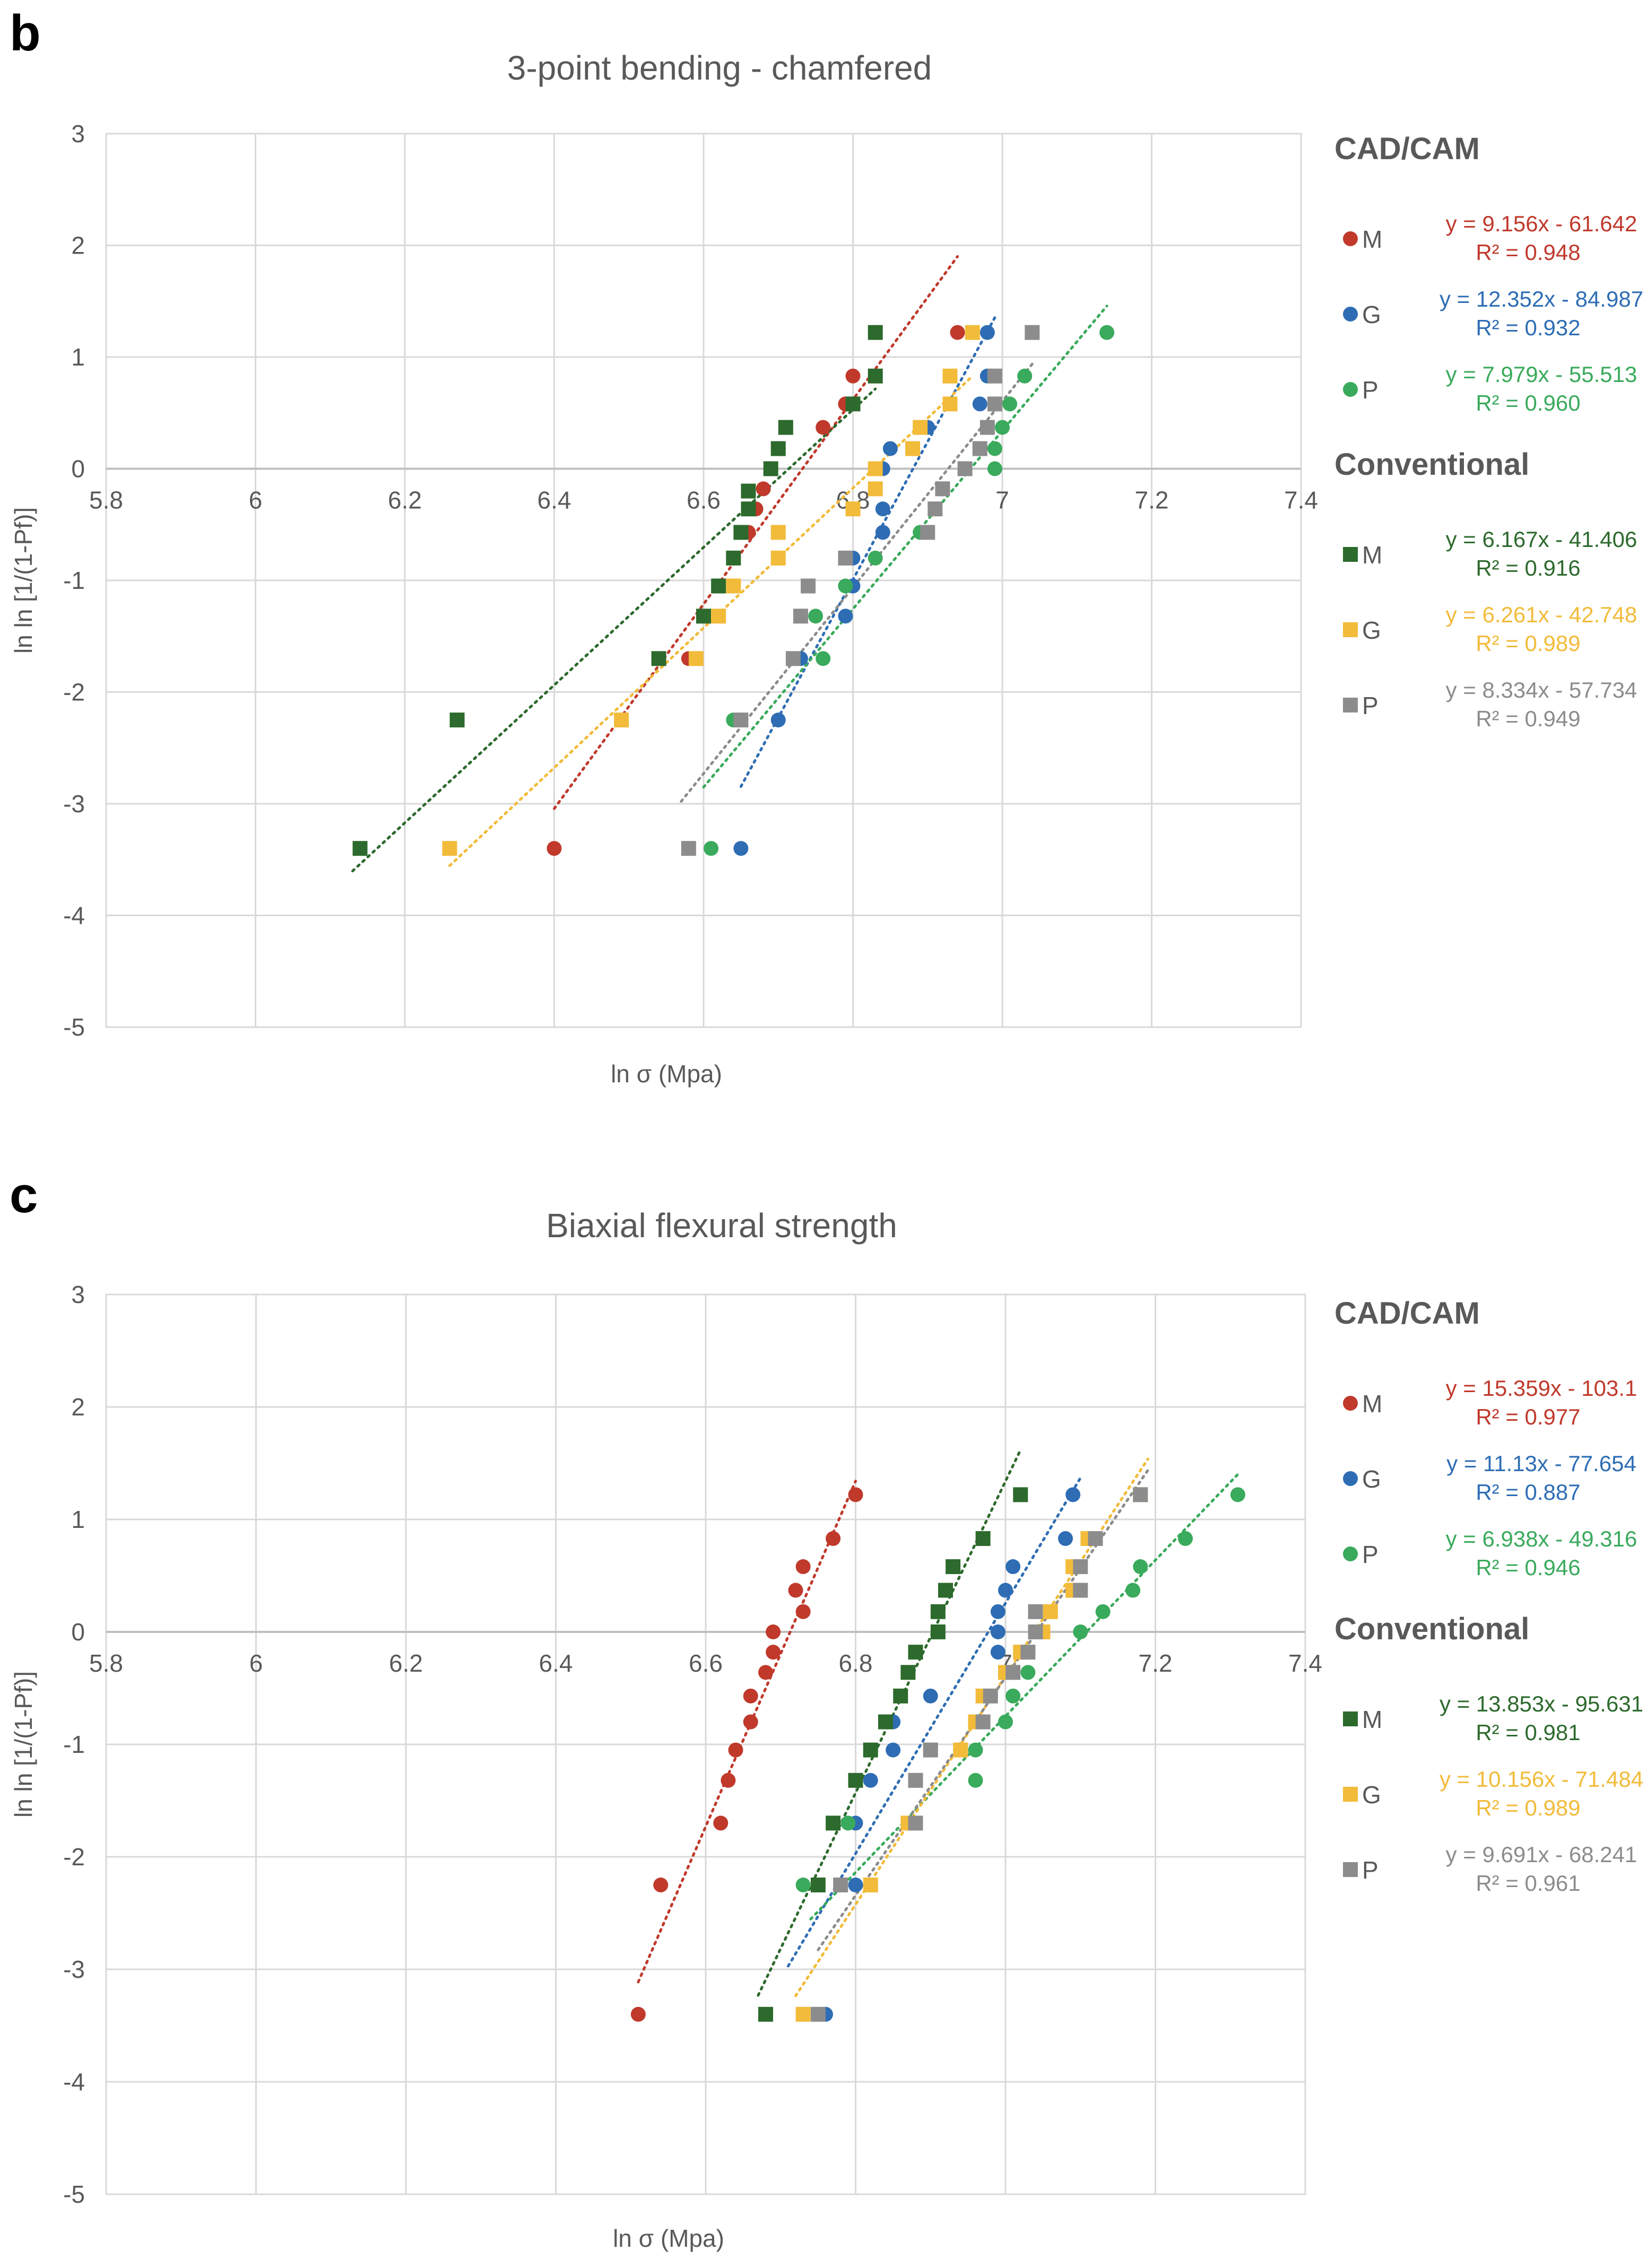  I want to click on x-tick-label: 7, so click(1002, 500).